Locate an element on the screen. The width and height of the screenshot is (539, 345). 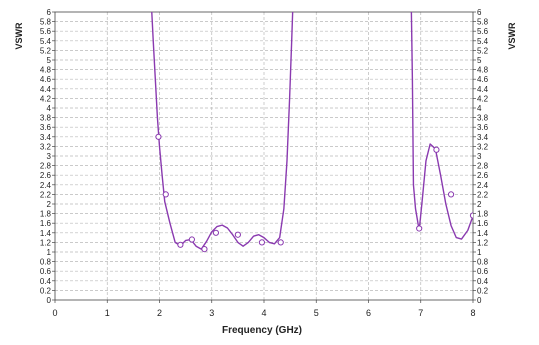
y-tick-label-right: 1.8 is located at coordinates (483, 214).